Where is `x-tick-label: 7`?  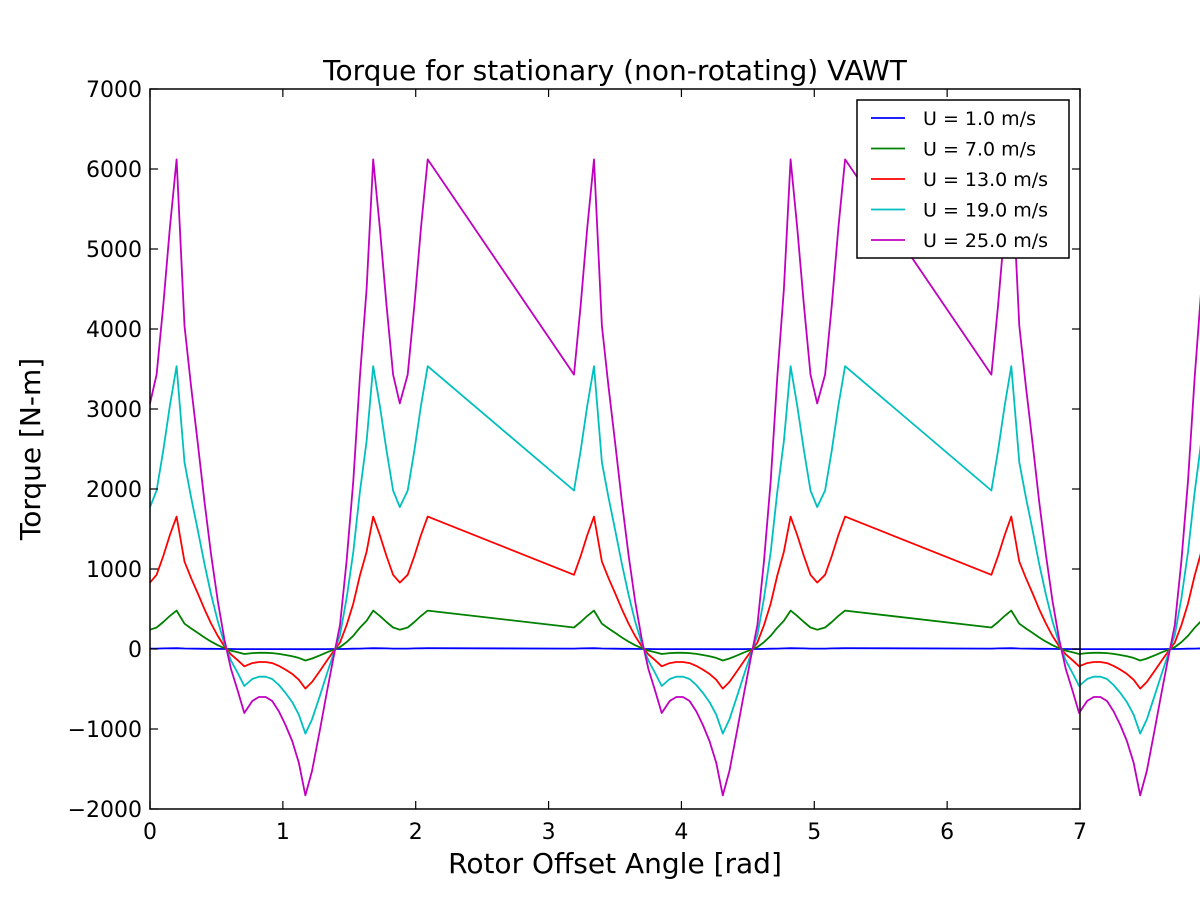
x-tick-label: 7 is located at coordinates (1080, 832).